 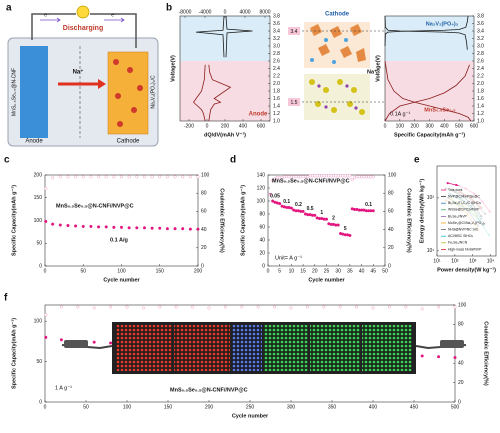 I want to click on y-tick-label: 1.8, so click(x=480, y=91).